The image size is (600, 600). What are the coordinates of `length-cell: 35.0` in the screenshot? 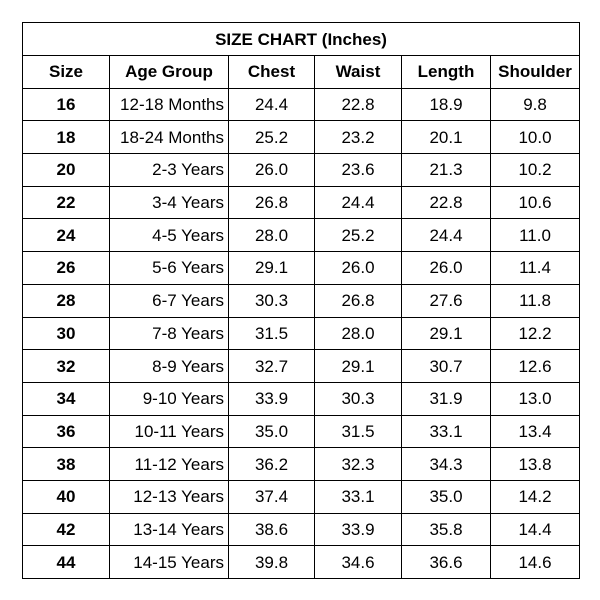 It's located at (446, 496).